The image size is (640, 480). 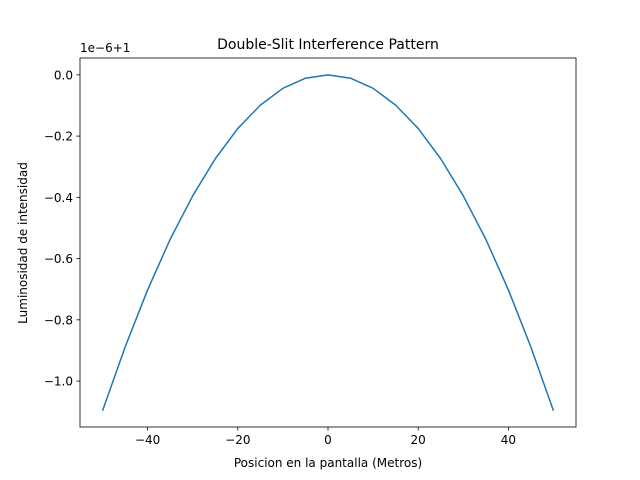 I want to click on y-tick-label-4: −0.8, so click(x=58, y=320).